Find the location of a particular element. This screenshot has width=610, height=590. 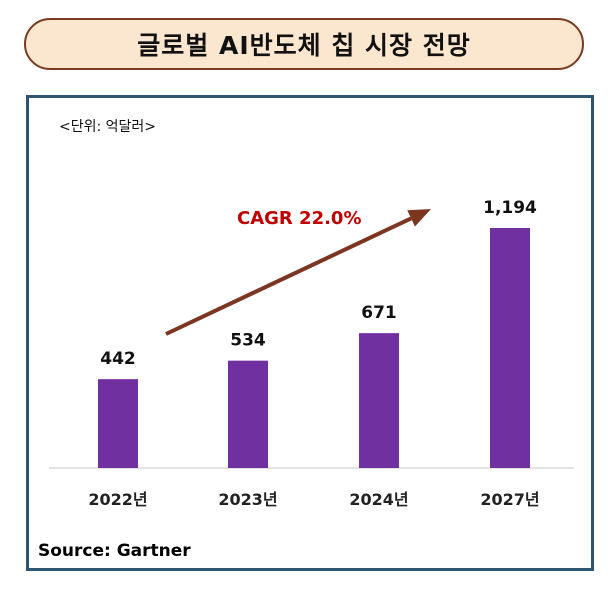

x-tick-label: 2023년 is located at coordinates (247, 499).